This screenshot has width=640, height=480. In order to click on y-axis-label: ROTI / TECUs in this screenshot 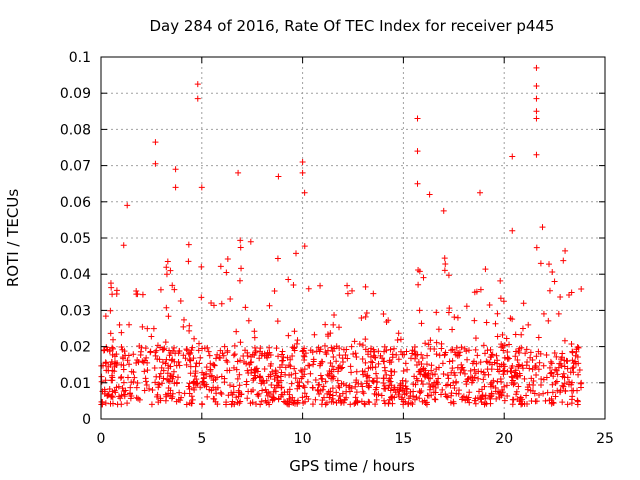, I will do `click(13, 238)`.